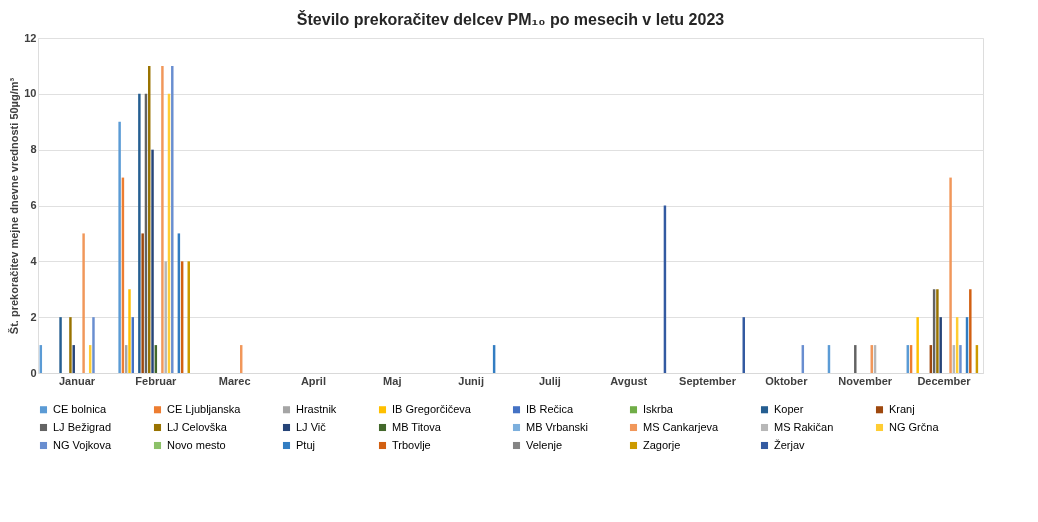 The image size is (1038, 522). What do you see at coordinates (33, 149) in the screenshot?
I see `y-tick-label: 8` at bounding box center [33, 149].